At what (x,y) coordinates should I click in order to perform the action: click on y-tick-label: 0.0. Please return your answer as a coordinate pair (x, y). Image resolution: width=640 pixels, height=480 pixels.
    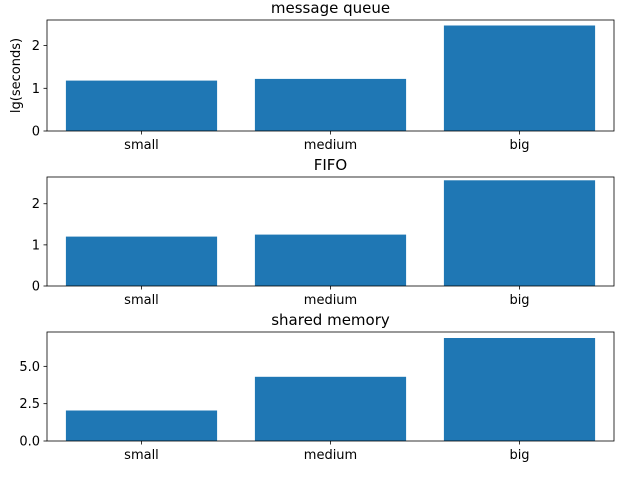
    Looking at the image, I should click on (29, 442).